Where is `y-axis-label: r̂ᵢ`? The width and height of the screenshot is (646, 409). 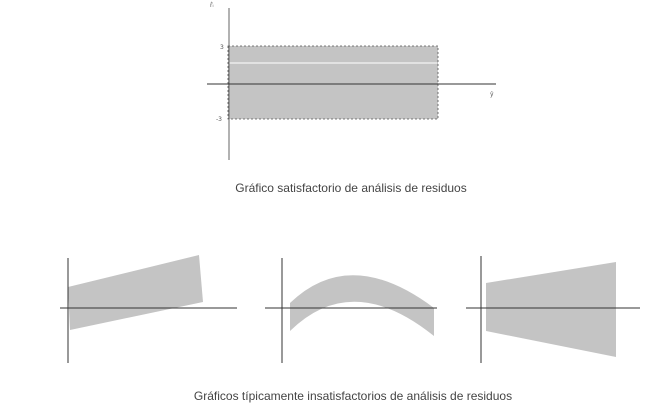
y-axis-label: r̂ᵢ is located at coordinates (212, 5).